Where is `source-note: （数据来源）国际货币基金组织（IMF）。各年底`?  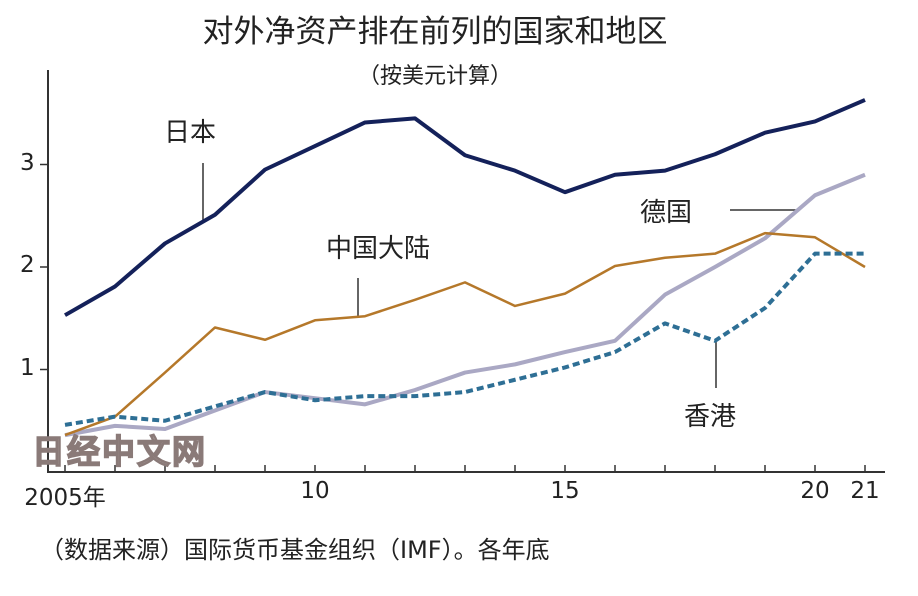
source-note: （数据来源）国际货币基金组织（IMF）。各年底 is located at coordinates (295, 550).